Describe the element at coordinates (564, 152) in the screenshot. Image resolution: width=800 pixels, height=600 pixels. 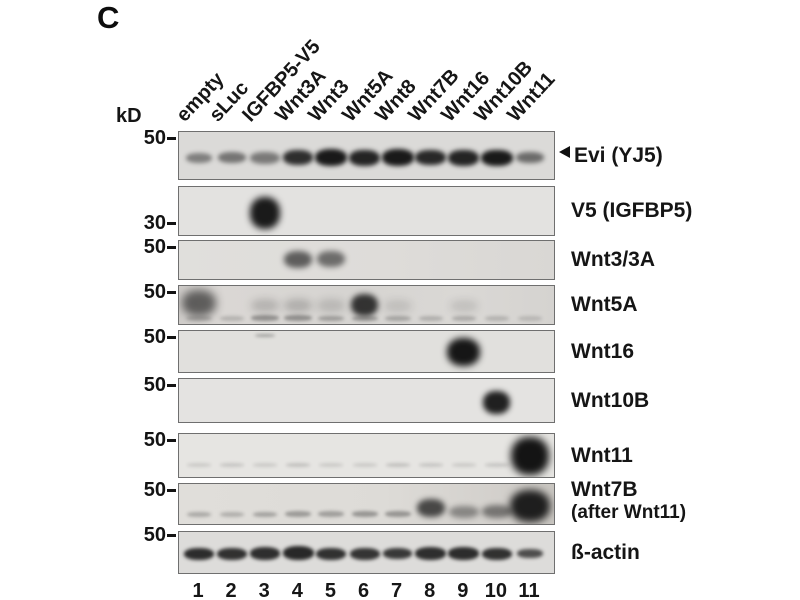
I see `left-arrowhead-icon` at that location.